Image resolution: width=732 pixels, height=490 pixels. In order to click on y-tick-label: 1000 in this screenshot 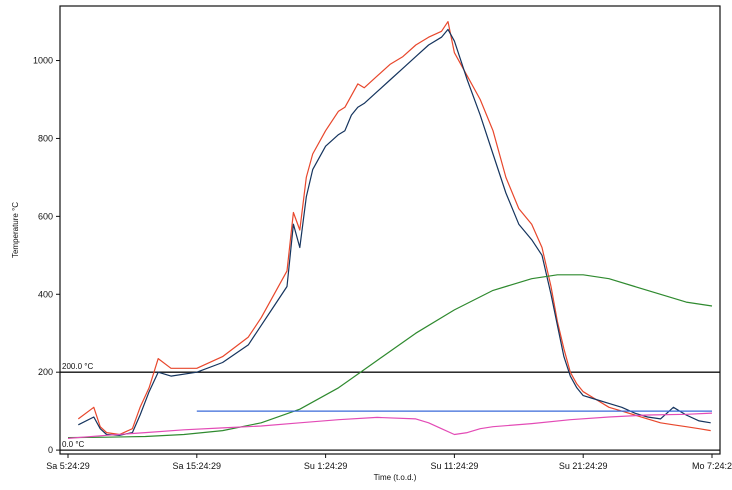, I will do `click(43, 61)`.